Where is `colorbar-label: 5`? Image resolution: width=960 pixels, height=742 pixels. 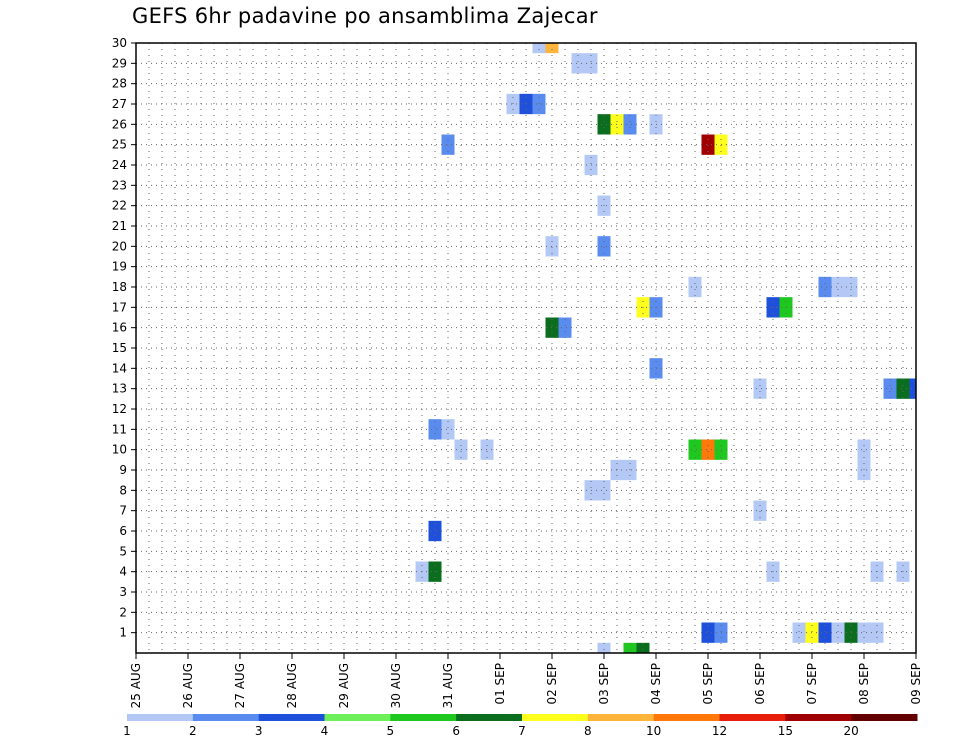
colorbar-label: 5 is located at coordinates (391, 731).